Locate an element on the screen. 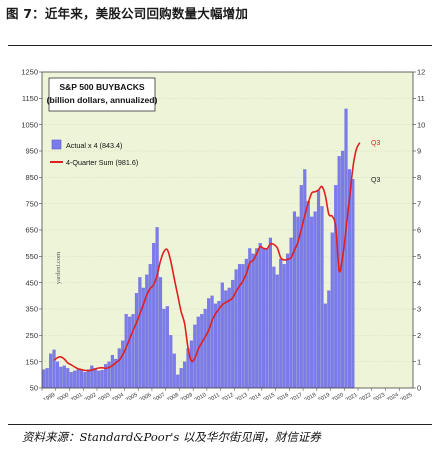 The width and height of the screenshot is (437, 467). x-tick-label: 2021 is located at coordinates (352, 396).